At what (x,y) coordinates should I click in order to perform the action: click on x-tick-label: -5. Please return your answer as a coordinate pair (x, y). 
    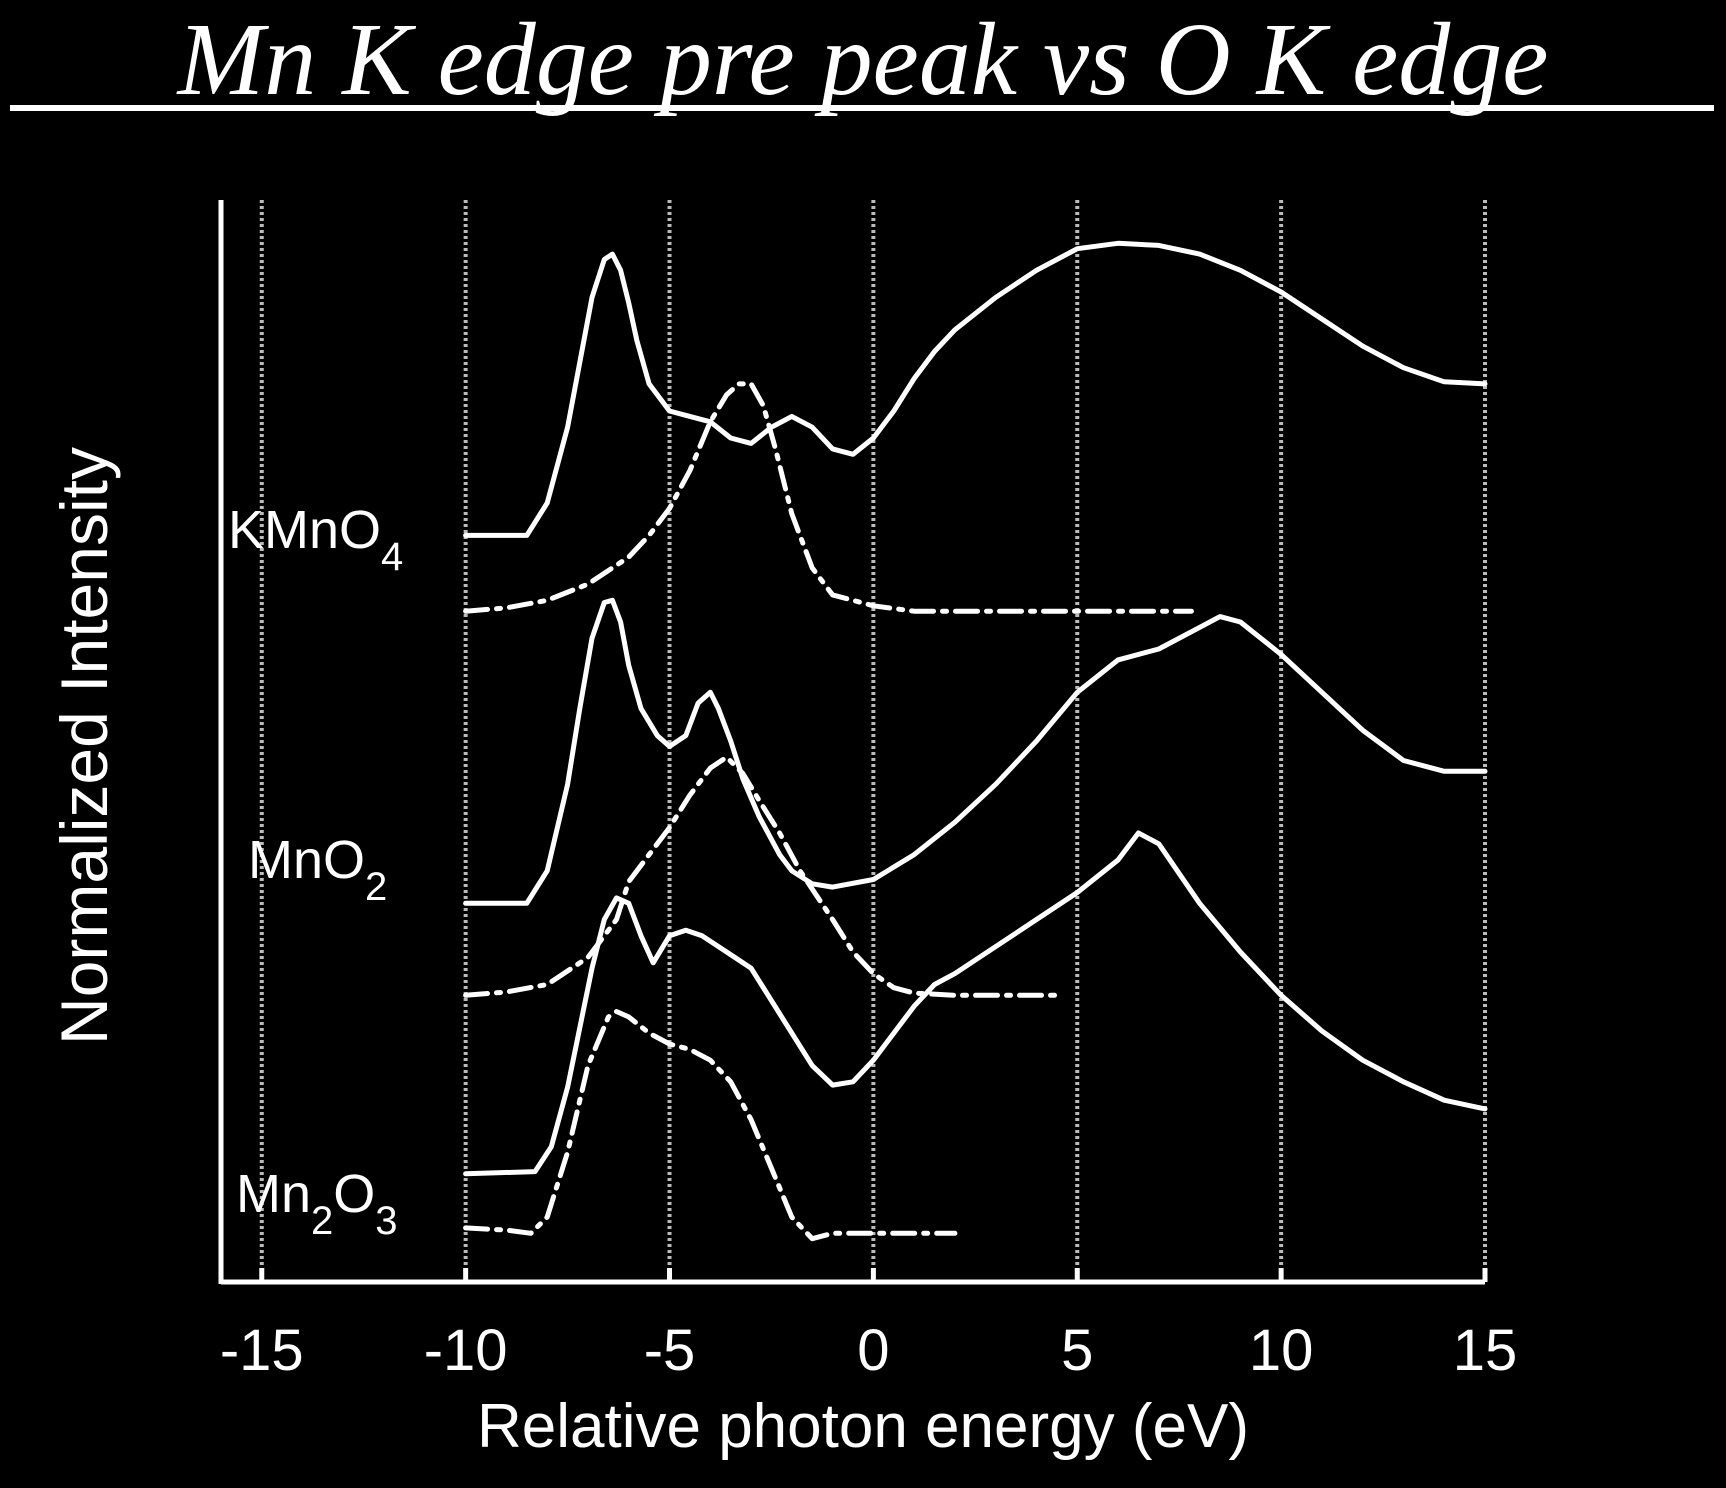
    Looking at the image, I should click on (670, 1350).